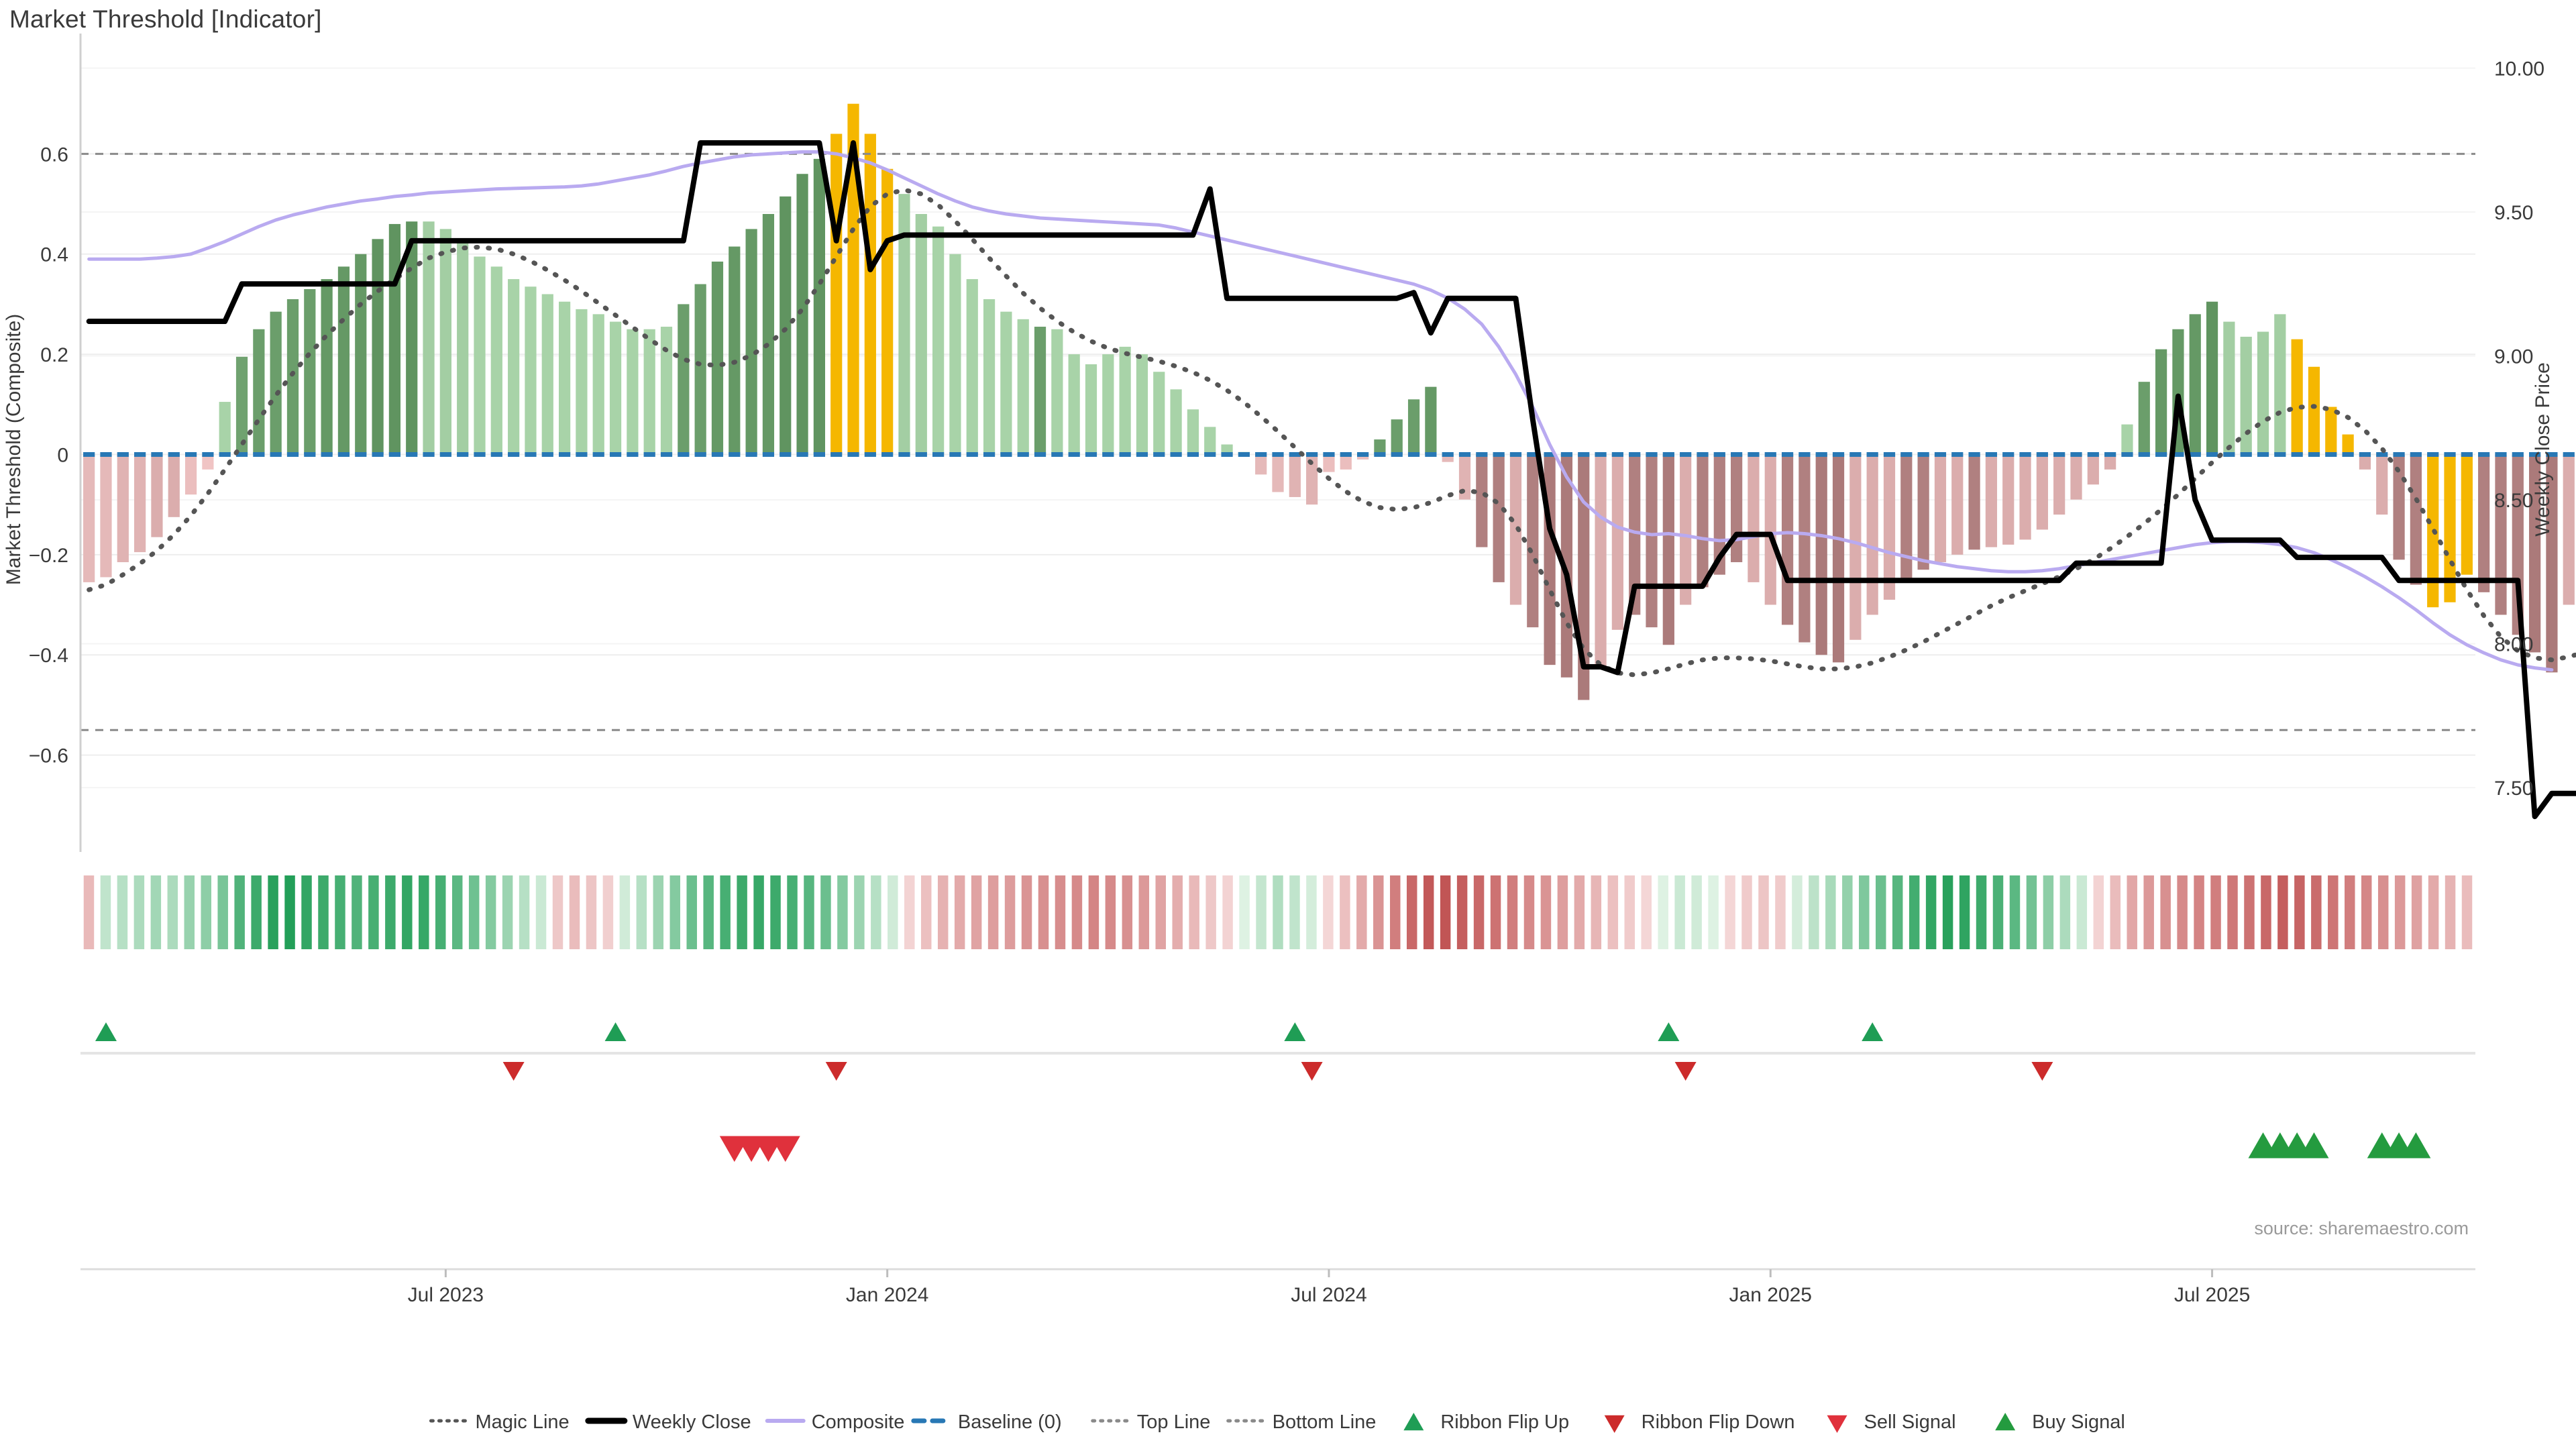 Image resolution: width=2576 pixels, height=1449 pixels. I want to click on sell-signal-markers, so click(759, 1149).